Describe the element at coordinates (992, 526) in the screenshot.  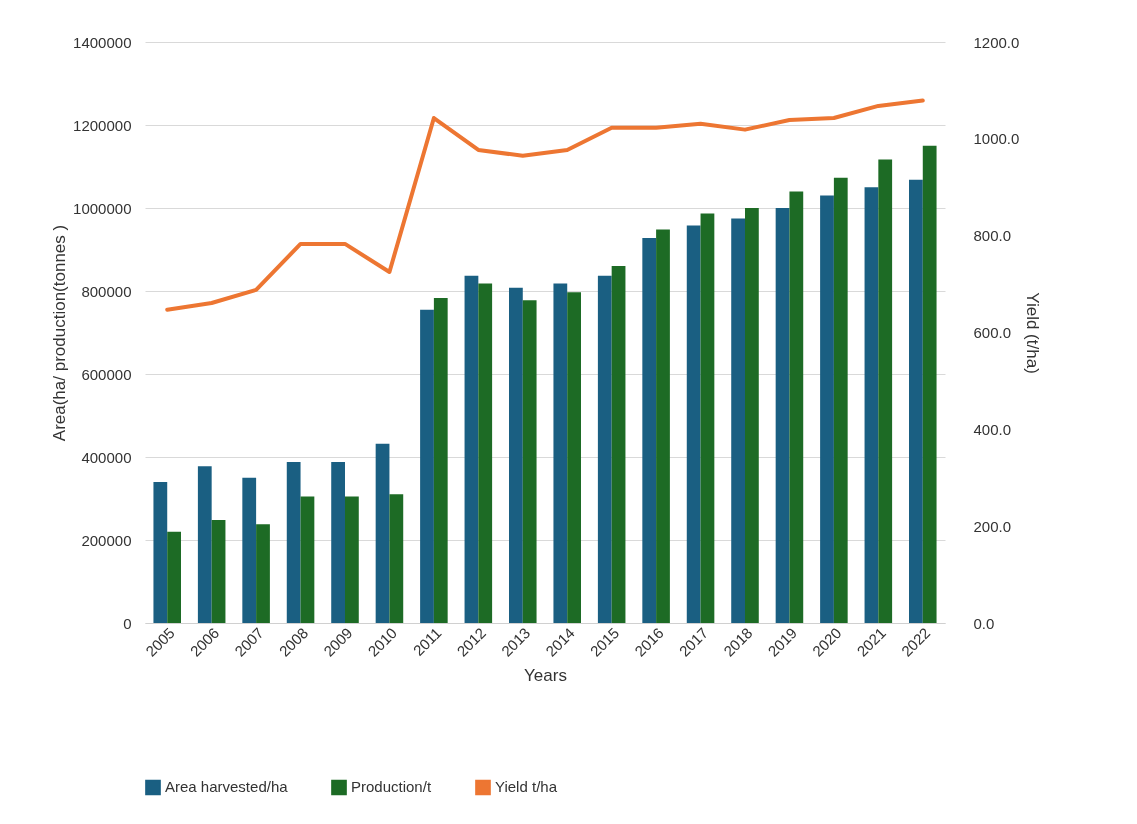
I see `y2-tick-label: 200.0` at that location.